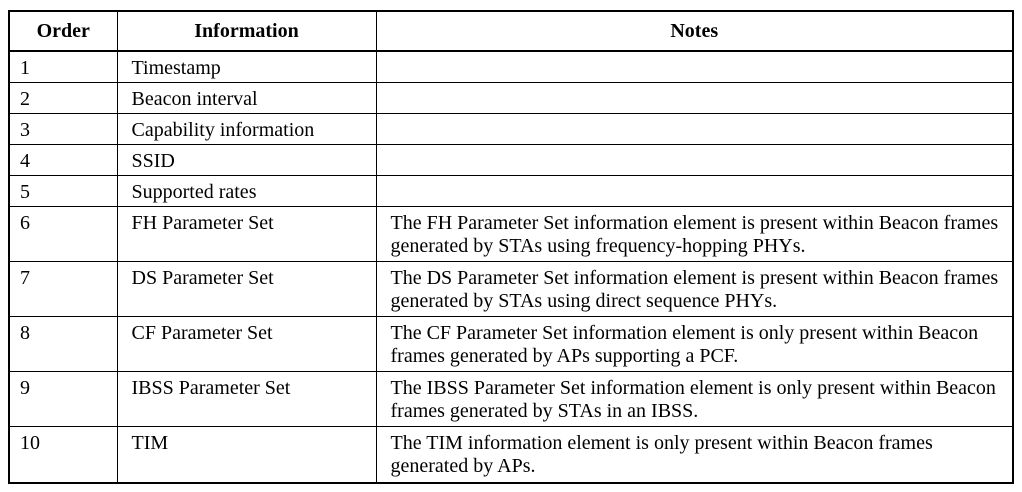 This screenshot has width=1022, height=492. Describe the element at coordinates (64, 234) in the screenshot. I see `order-cell: 6` at that location.